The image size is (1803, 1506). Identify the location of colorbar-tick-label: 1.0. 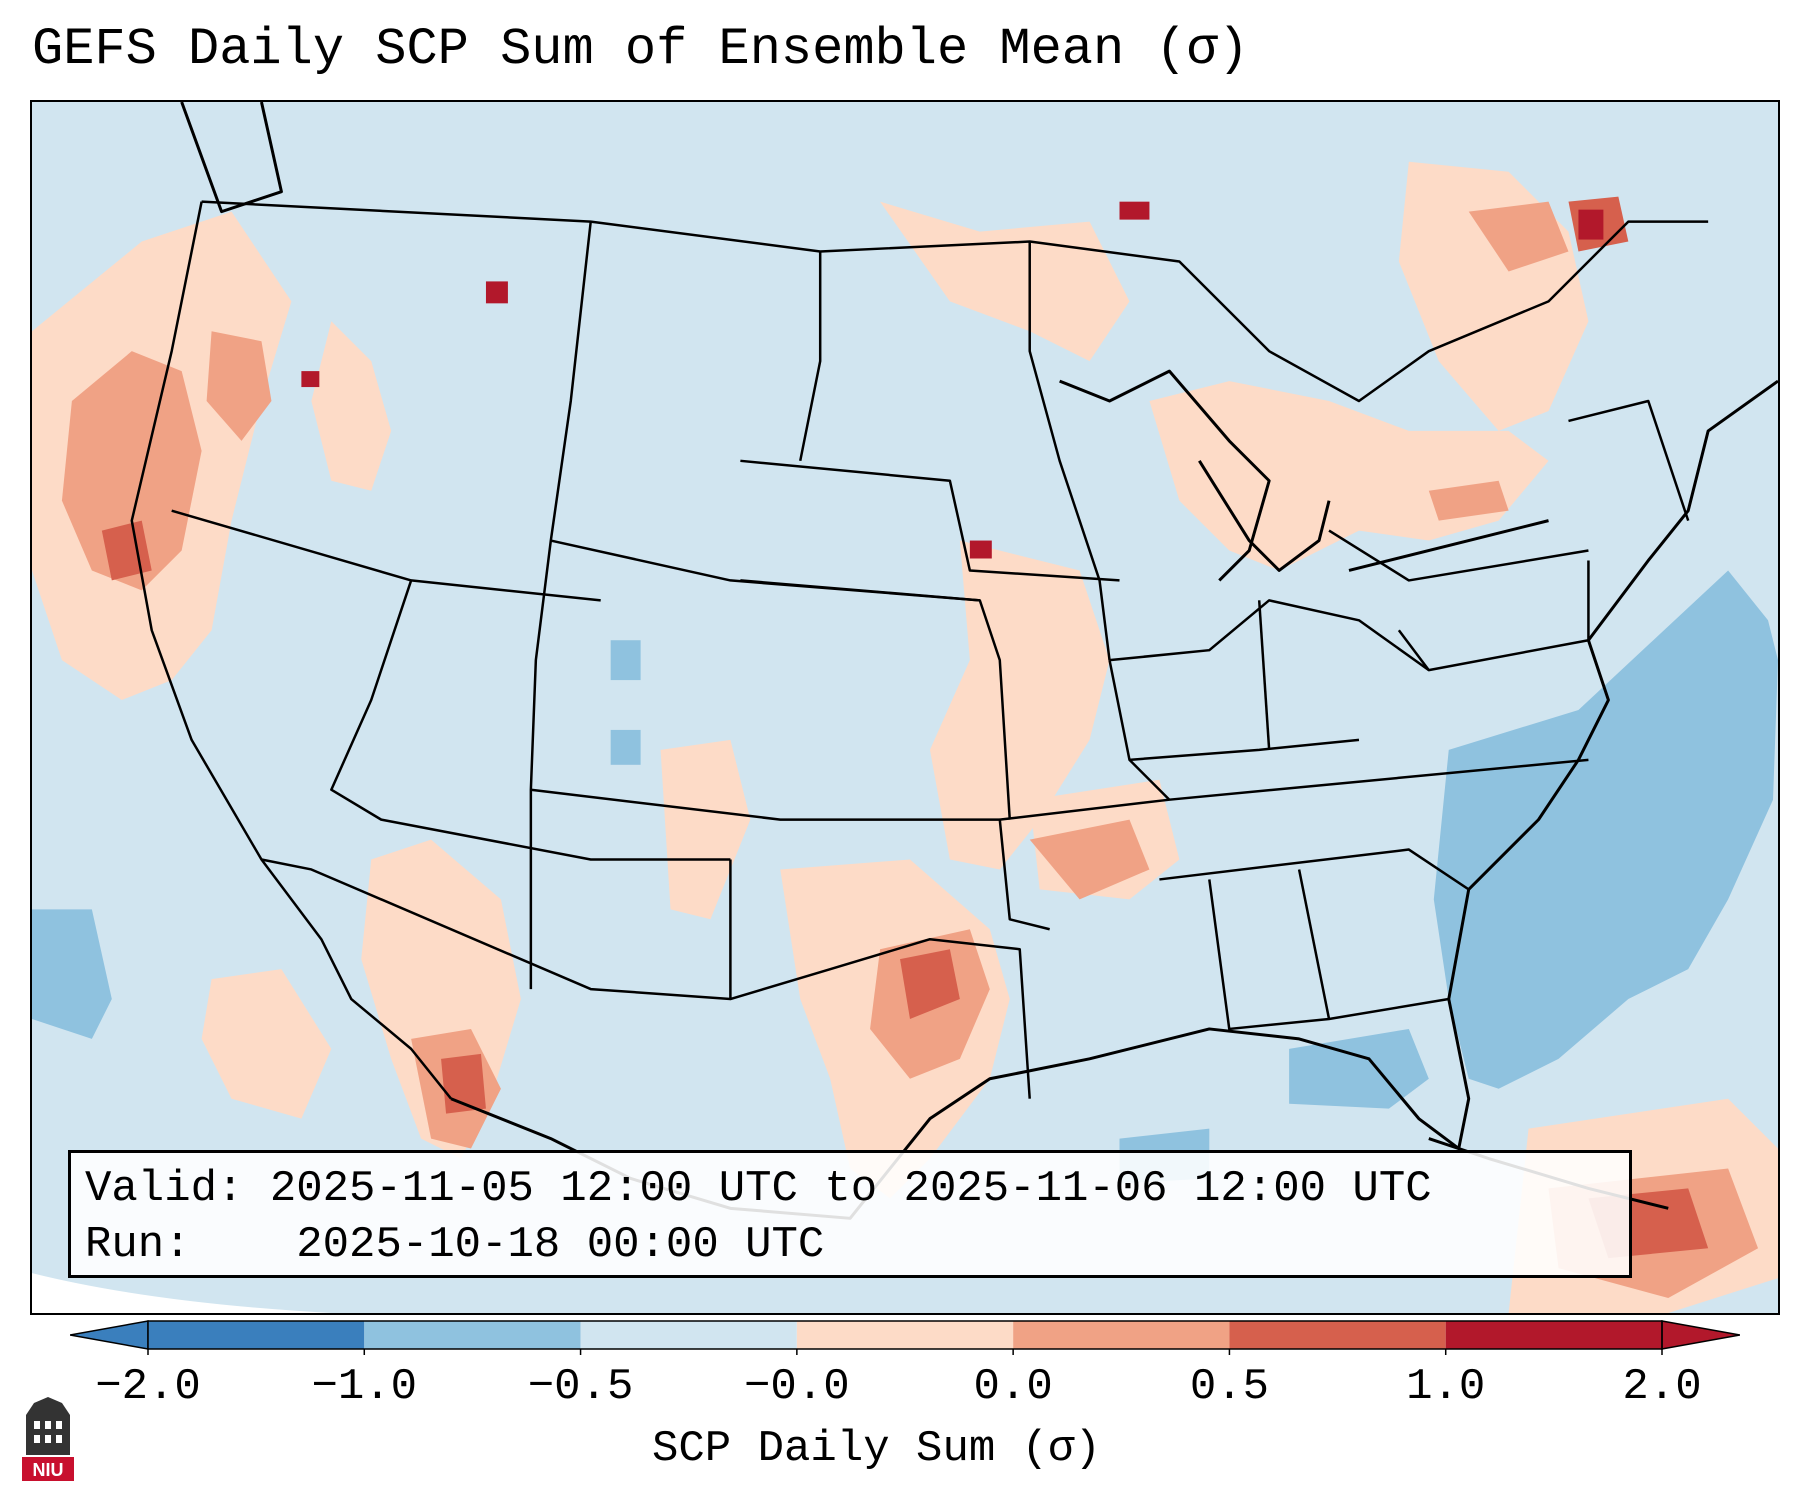
(1446, 1387).